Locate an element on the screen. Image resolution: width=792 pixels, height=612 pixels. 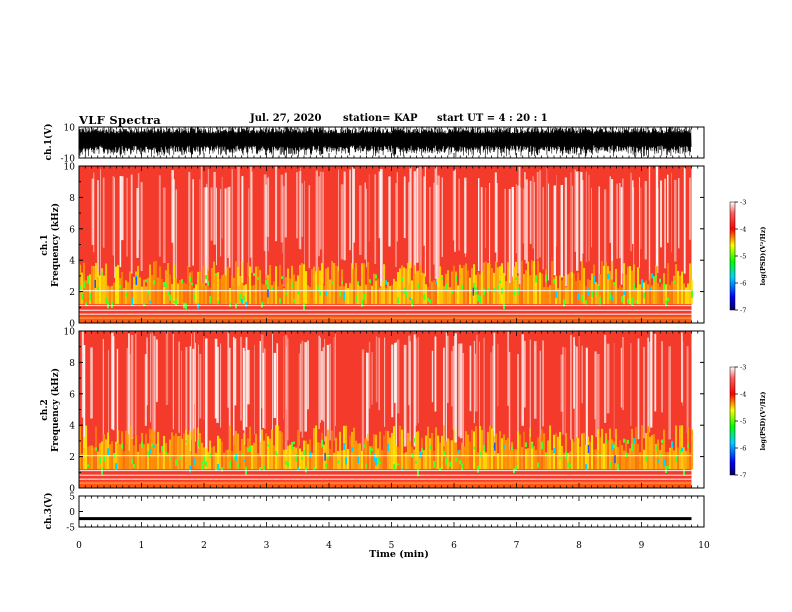
spectrogram-hline is located at coordinates (385, 291).